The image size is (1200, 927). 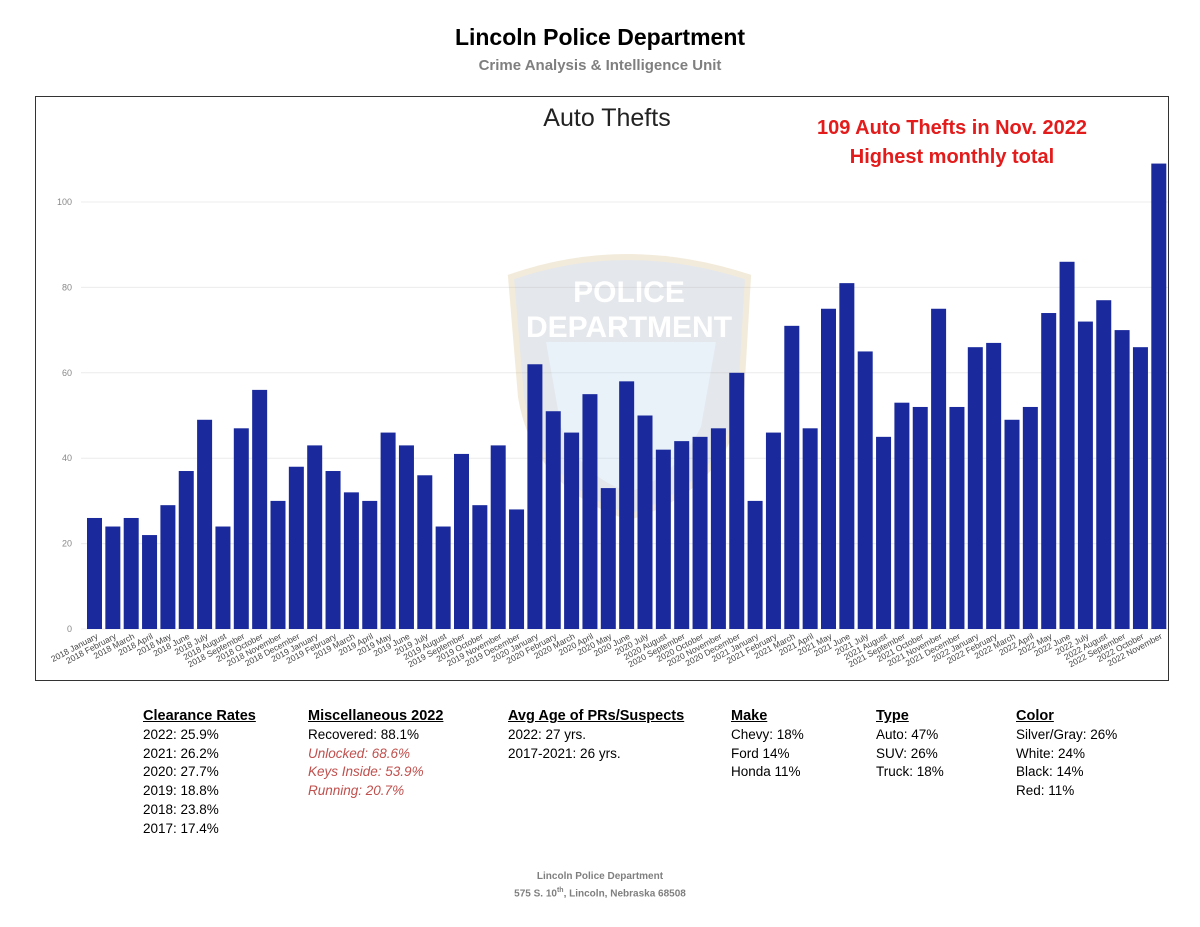 I want to click on bar-2018-june, so click(x=186, y=550).